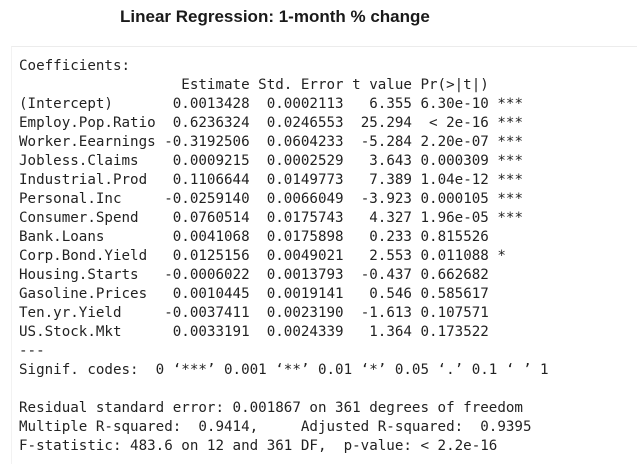  Describe the element at coordinates (207, 199) in the screenshot. I see `estimate-cell: -0.0259140` at that location.